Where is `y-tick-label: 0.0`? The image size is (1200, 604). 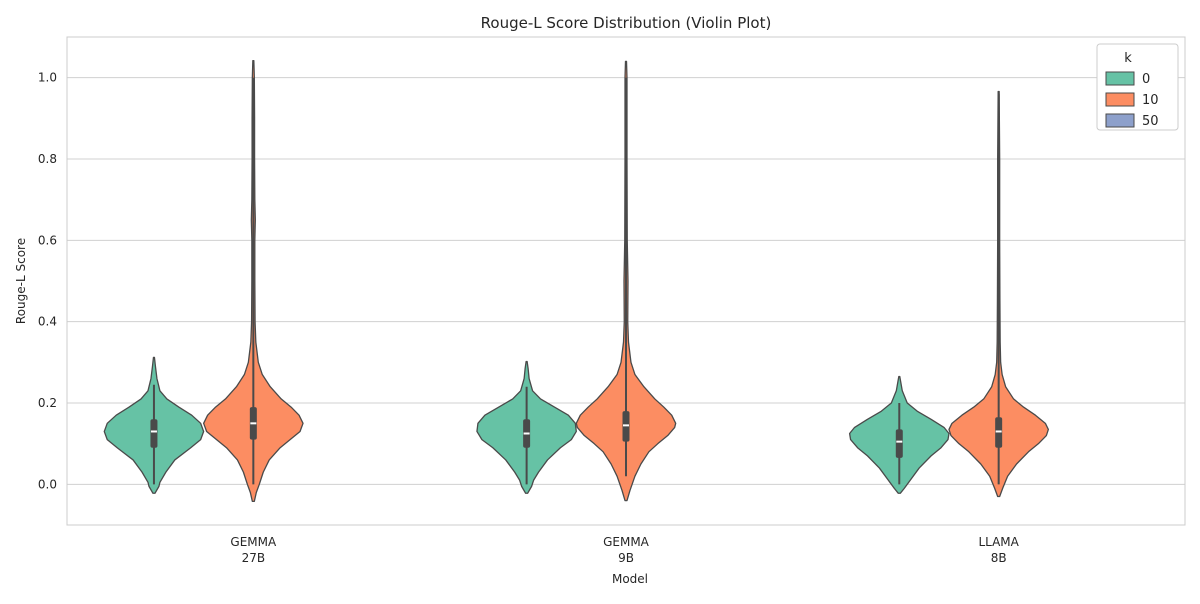 y-tick-label: 0.0 is located at coordinates (47, 484).